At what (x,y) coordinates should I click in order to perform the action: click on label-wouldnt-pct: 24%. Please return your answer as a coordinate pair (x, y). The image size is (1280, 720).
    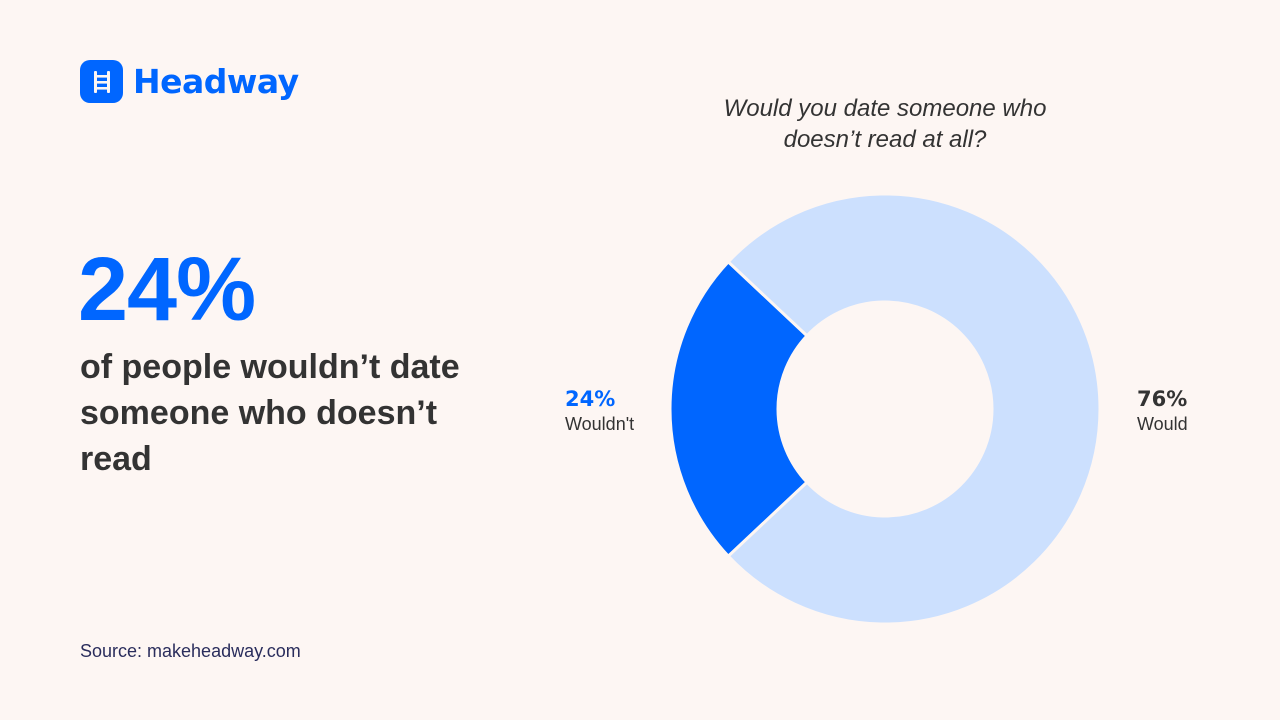
    Looking at the image, I should click on (590, 399).